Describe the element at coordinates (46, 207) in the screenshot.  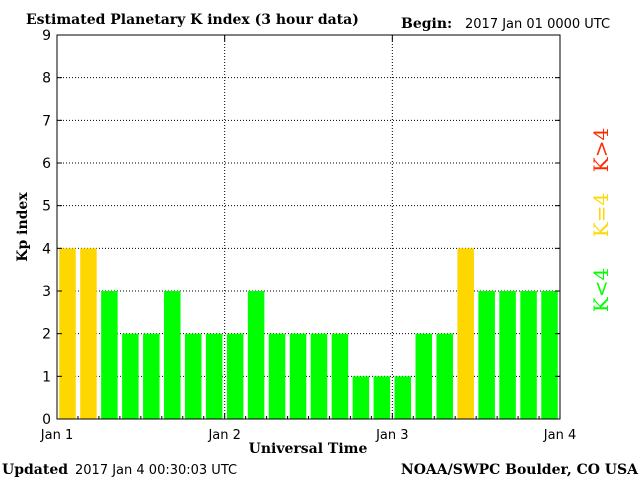
I see `y-tick-label: 5` at that location.